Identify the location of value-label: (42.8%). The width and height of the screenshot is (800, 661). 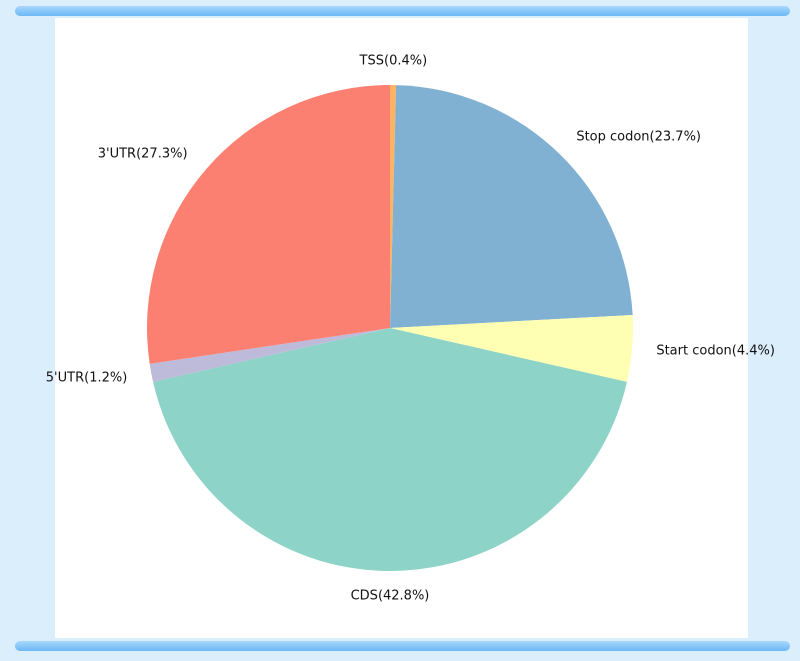
(403, 595).